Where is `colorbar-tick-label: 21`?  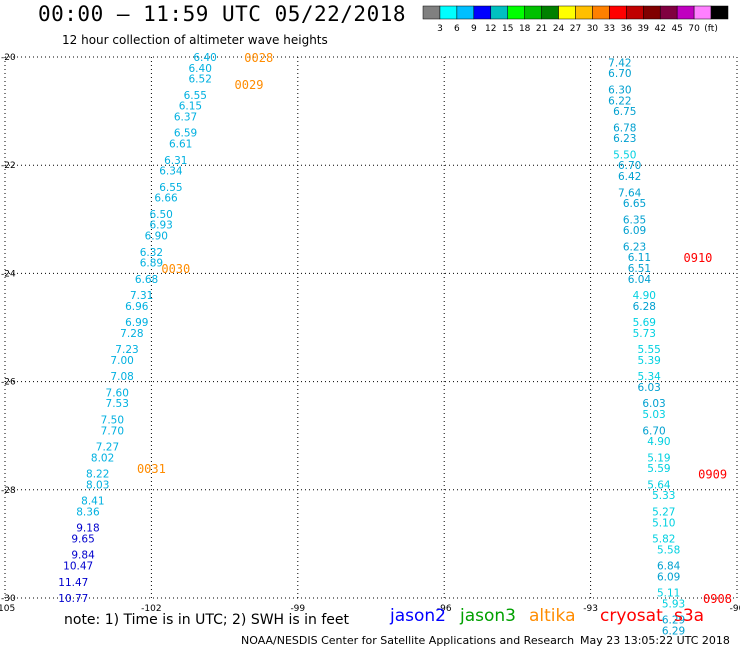
colorbar-tick-label: 21 is located at coordinates (541, 29).